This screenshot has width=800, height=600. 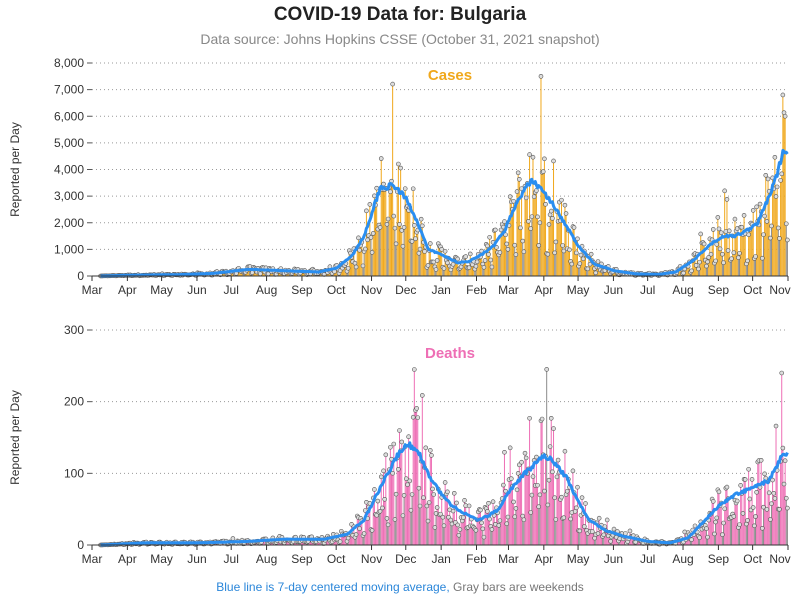 What do you see at coordinates (450, 353) in the screenshot?
I see `panel-title: Deaths` at bounding box center [450, 353].